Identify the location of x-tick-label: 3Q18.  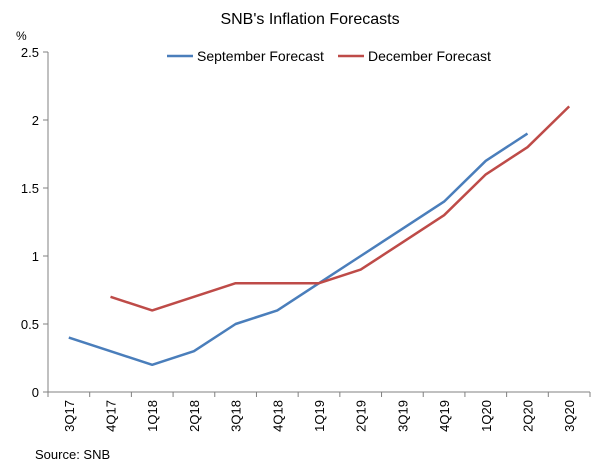
(236, 416).